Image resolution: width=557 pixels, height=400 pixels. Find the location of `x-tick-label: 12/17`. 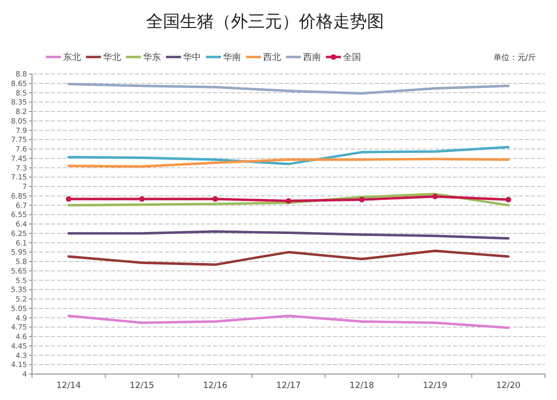

x-tick-label: 12/17 is located at coordinates (288, 386).